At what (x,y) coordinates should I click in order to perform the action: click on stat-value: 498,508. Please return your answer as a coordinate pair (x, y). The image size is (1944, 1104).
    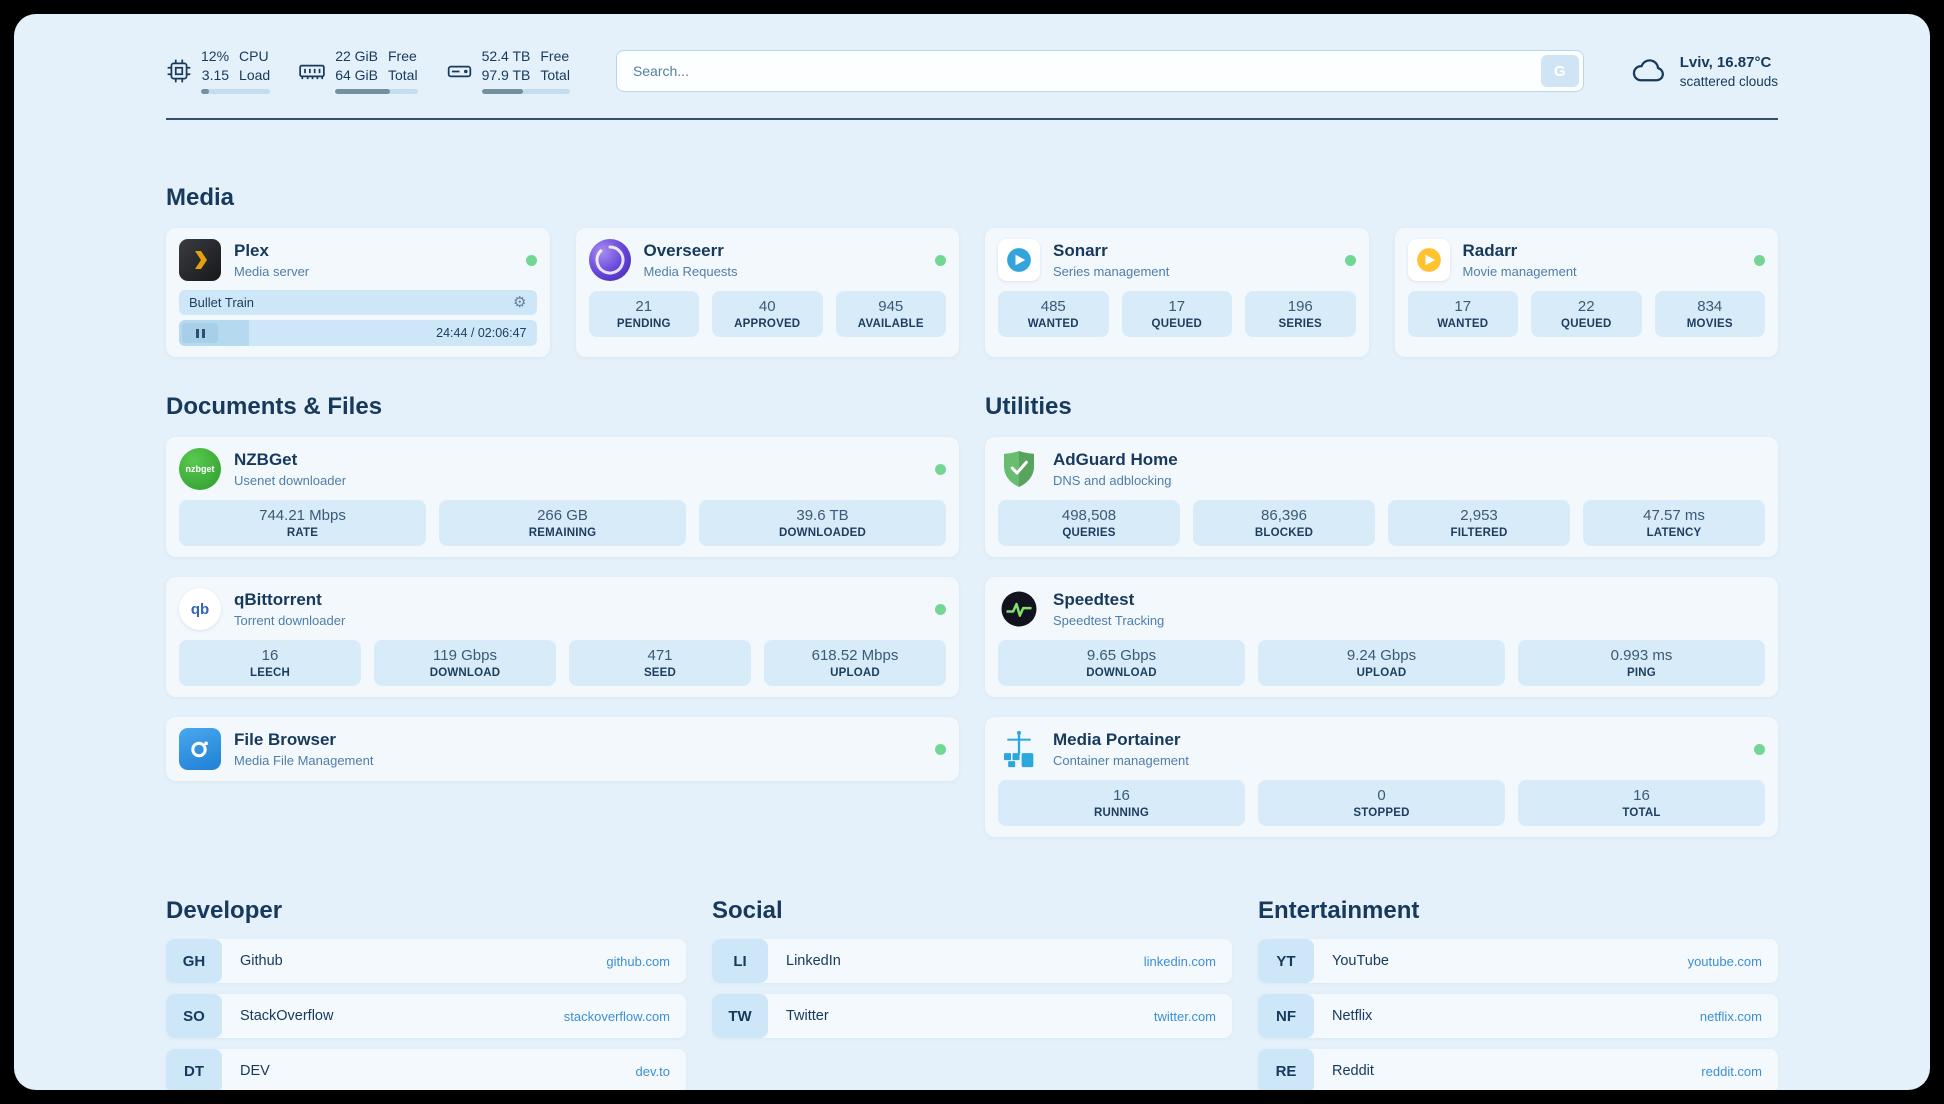
    Looking at the image, I should click on (1089, 515).